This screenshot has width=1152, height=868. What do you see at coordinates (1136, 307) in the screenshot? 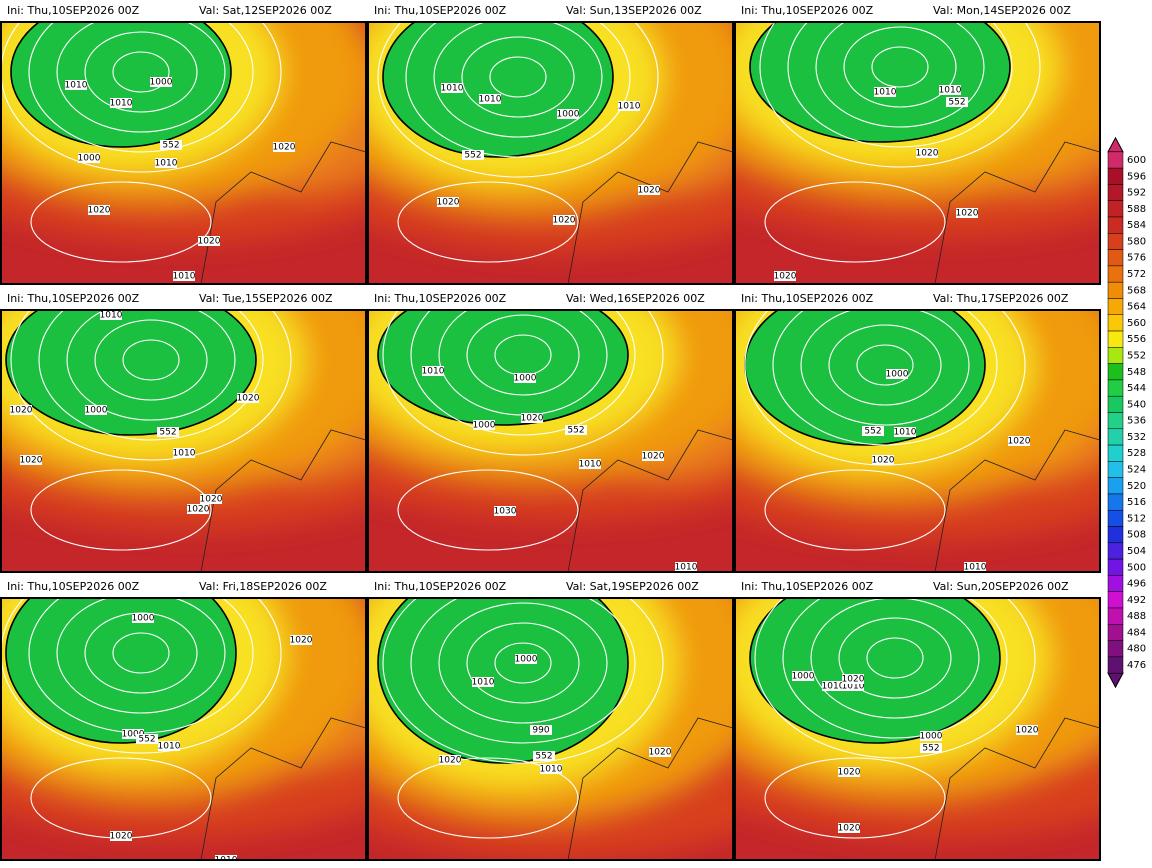
I see `colorbar-label: 564` at bounding box center [1136, 307].